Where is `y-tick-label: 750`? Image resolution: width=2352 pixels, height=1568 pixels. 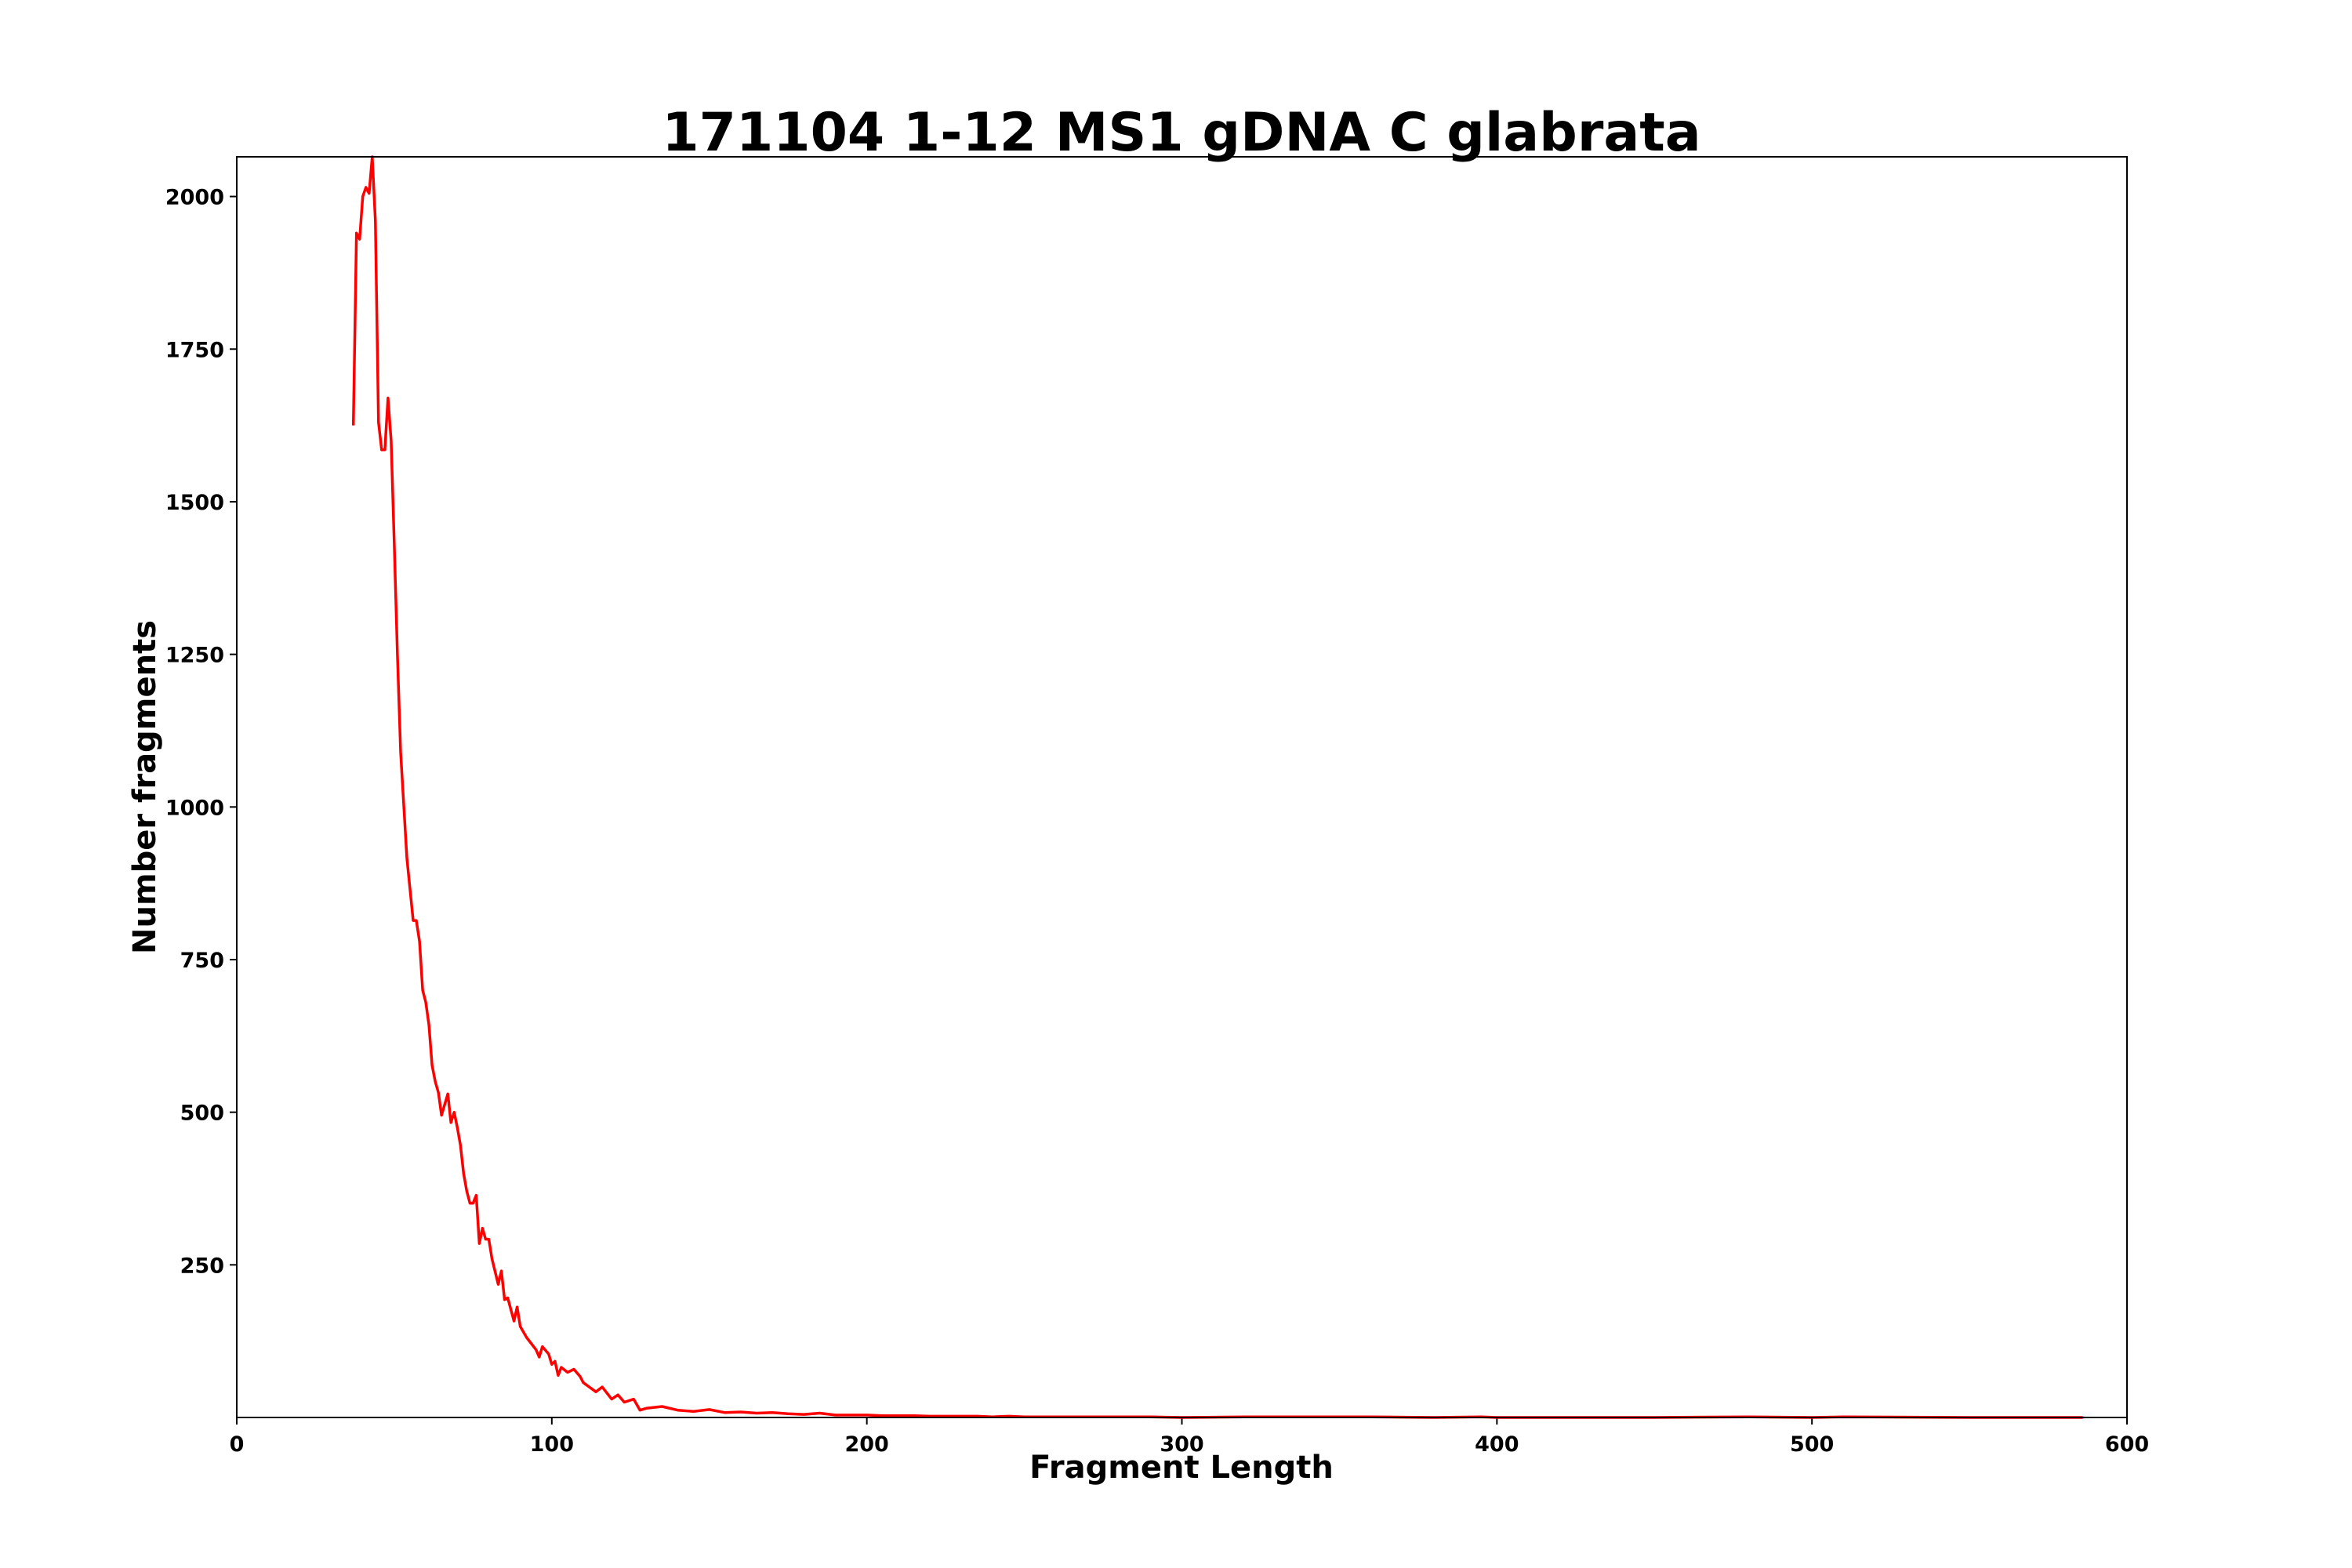 y-tick-label: 750 is located at coordinates (202, 961).